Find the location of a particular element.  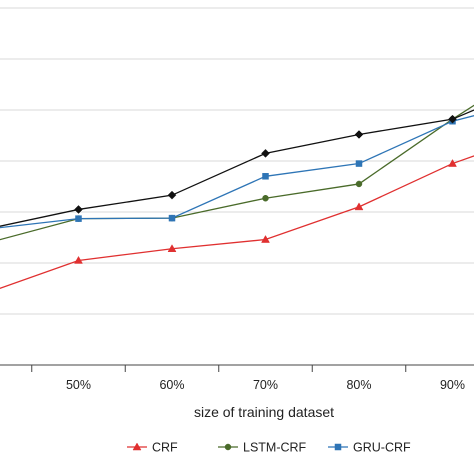

legend-label: LSTM-CRF is located at coordinates (275, 448).